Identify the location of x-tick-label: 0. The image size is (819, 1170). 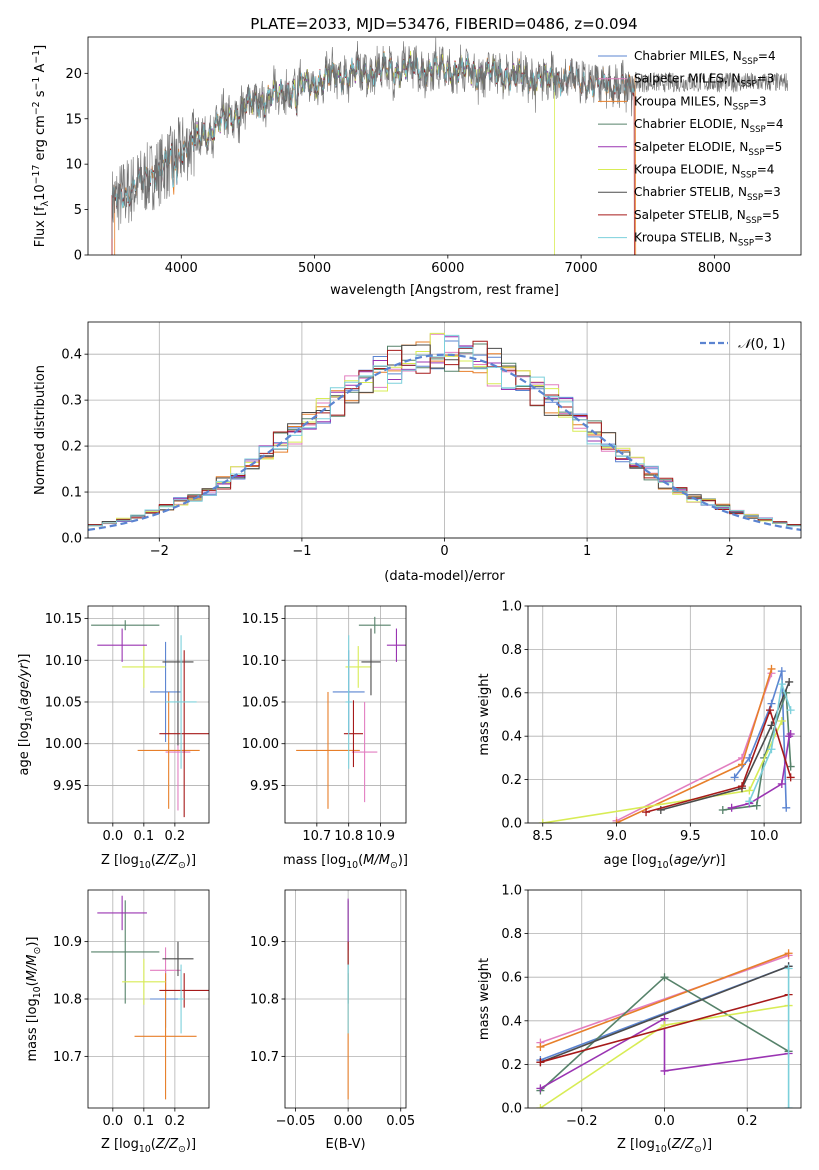
(444, 551).